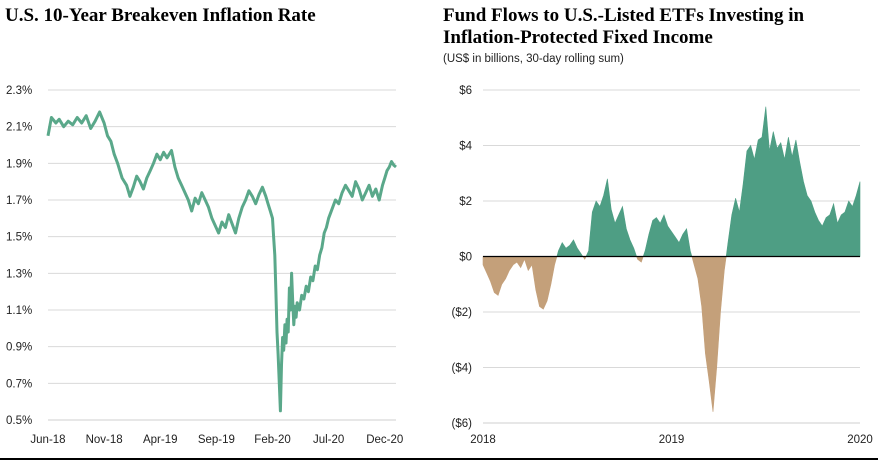 This screenshot has width=878, height=471. I want to click on right-negative-area, so click(671, 334).